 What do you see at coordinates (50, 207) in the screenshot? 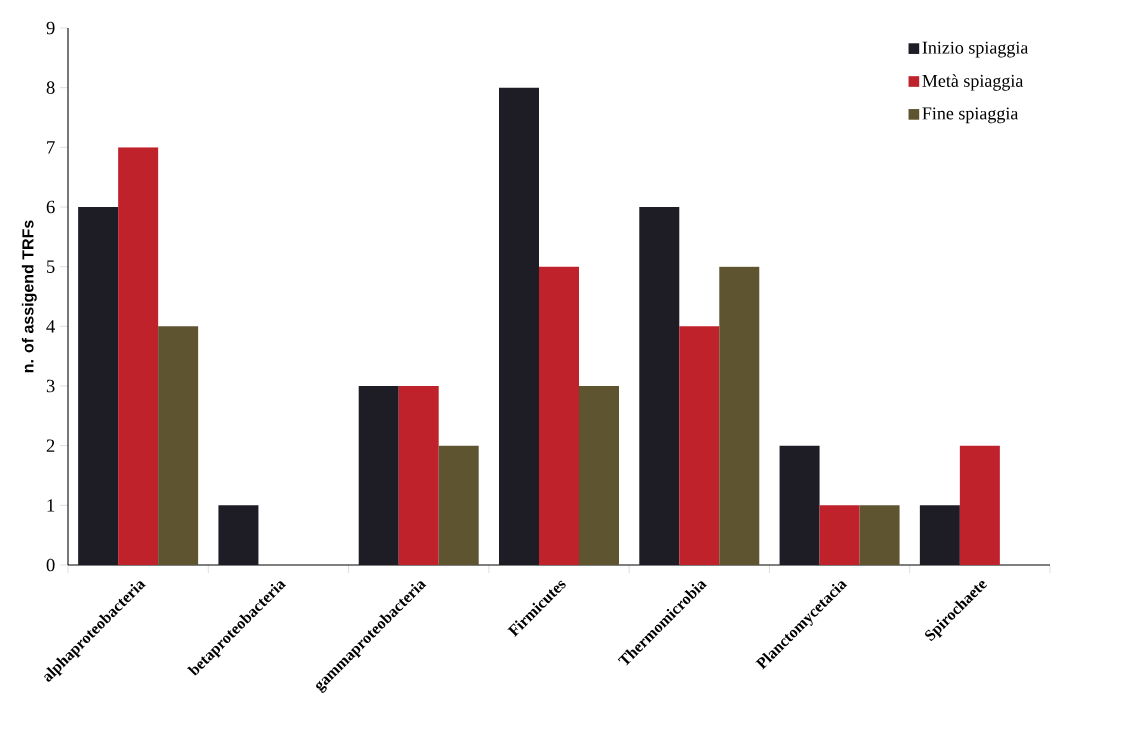
I see `y-tick-label: 6` at bounding box center [50, 207].